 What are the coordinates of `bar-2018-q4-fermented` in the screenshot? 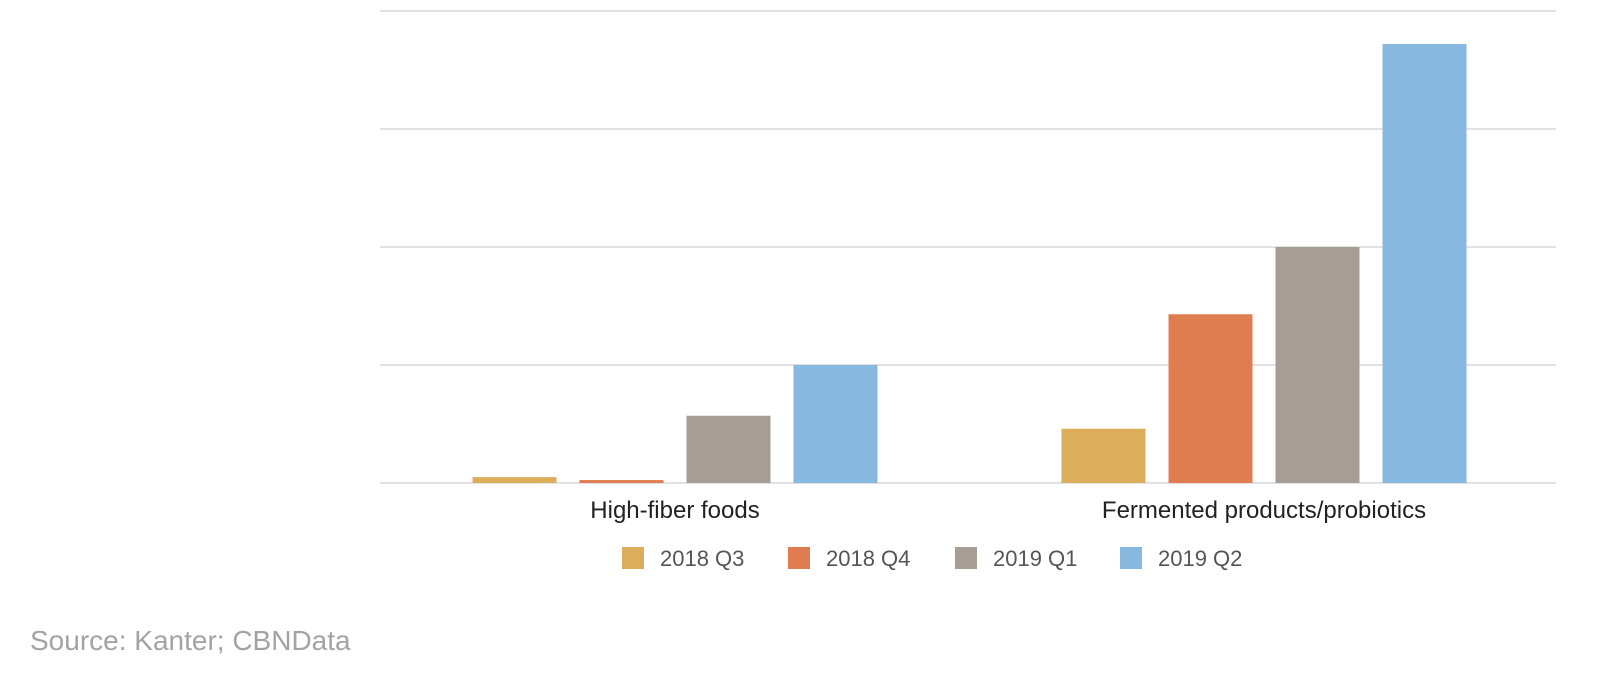 It's located at (1210, 398).